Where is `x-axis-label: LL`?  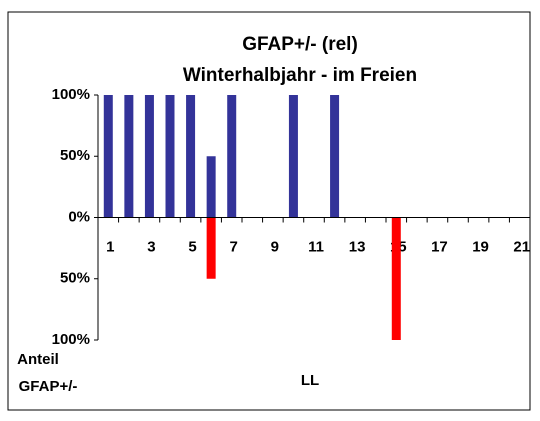
x-axis-label: LL is located at coordinates (310, 380).